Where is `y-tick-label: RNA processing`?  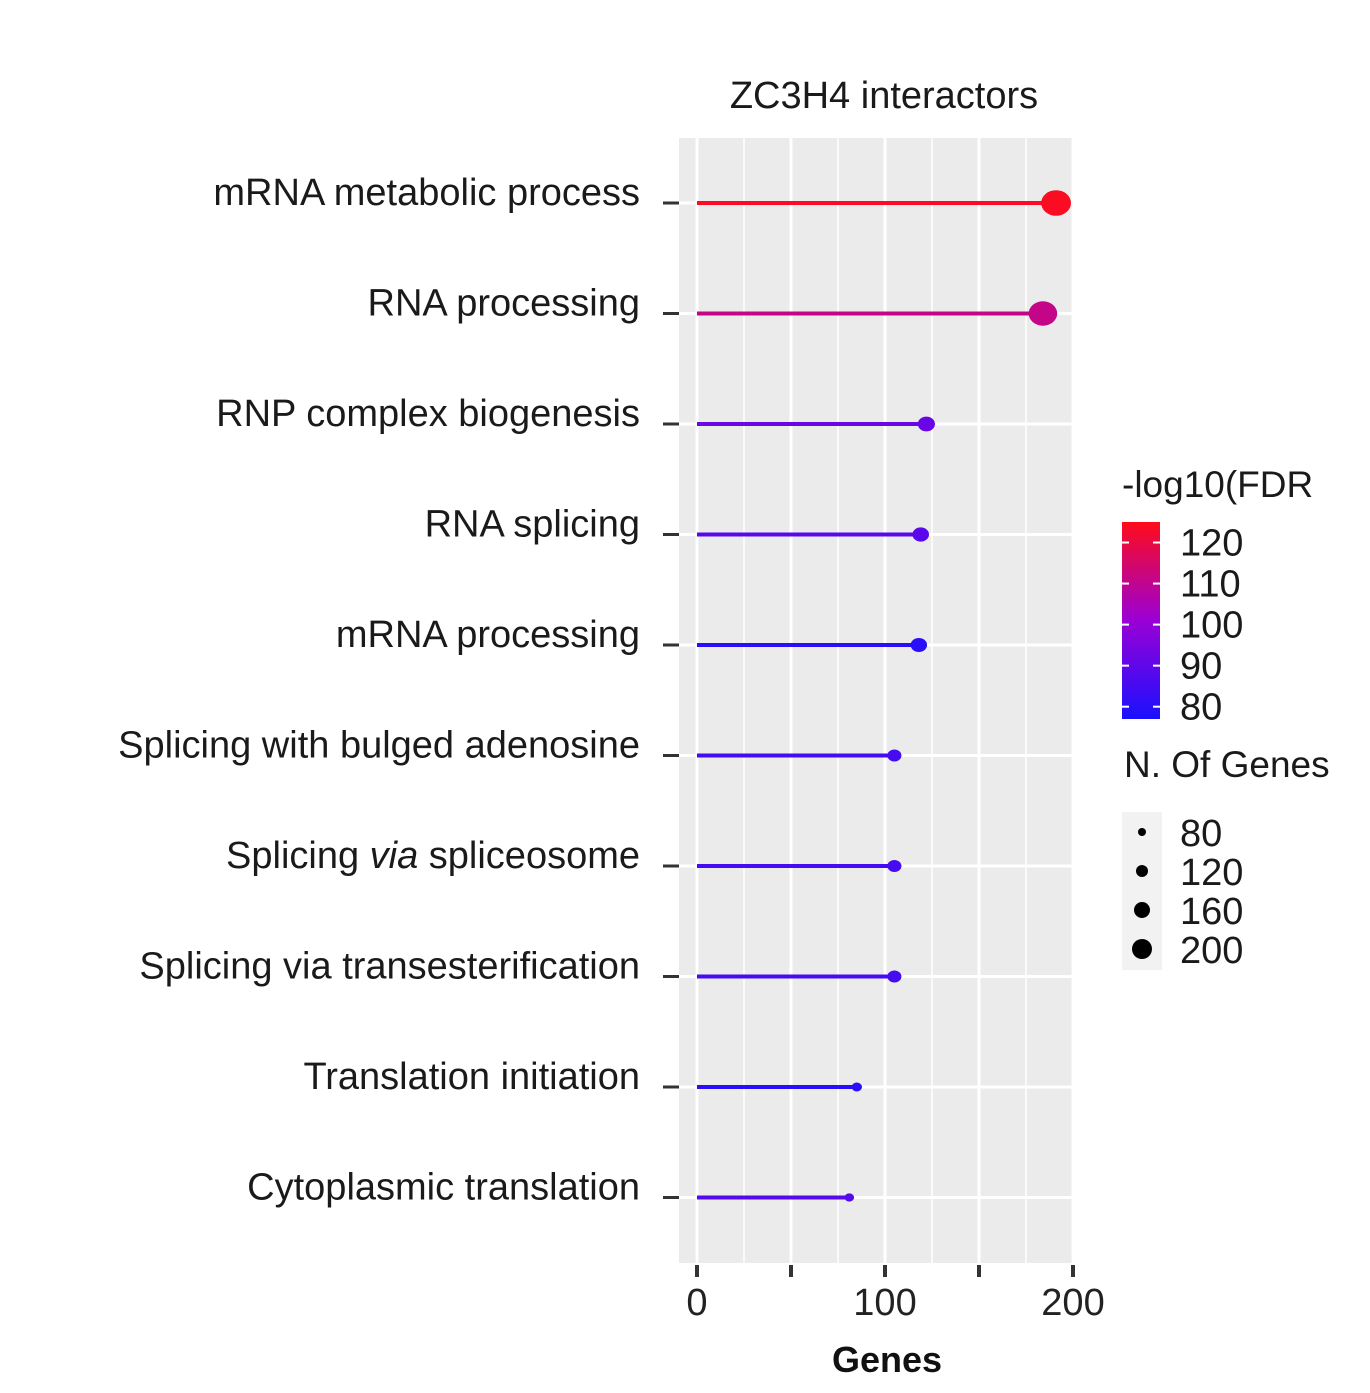 y-tick-label: RNA processing is located at coordinates (504, 304).